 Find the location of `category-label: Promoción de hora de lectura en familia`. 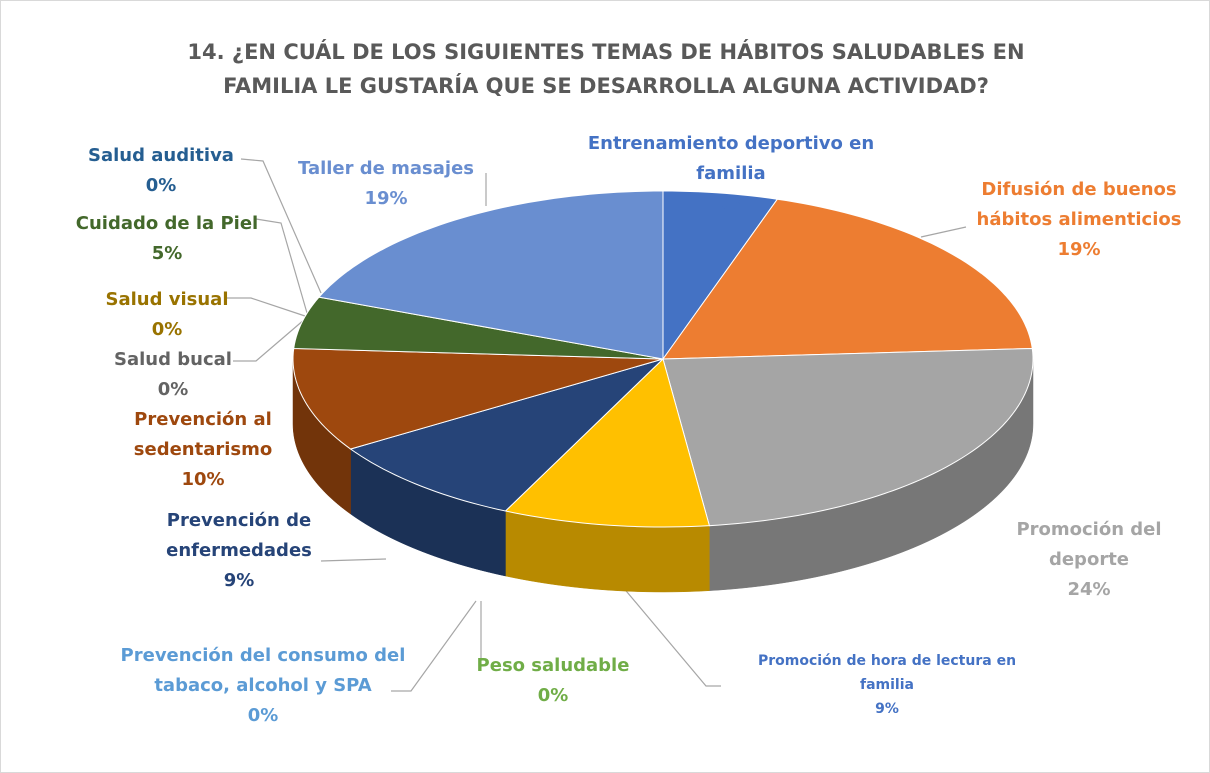

category-label: Promoción de hora de lectura en familia is located at coordinates (887, 673).